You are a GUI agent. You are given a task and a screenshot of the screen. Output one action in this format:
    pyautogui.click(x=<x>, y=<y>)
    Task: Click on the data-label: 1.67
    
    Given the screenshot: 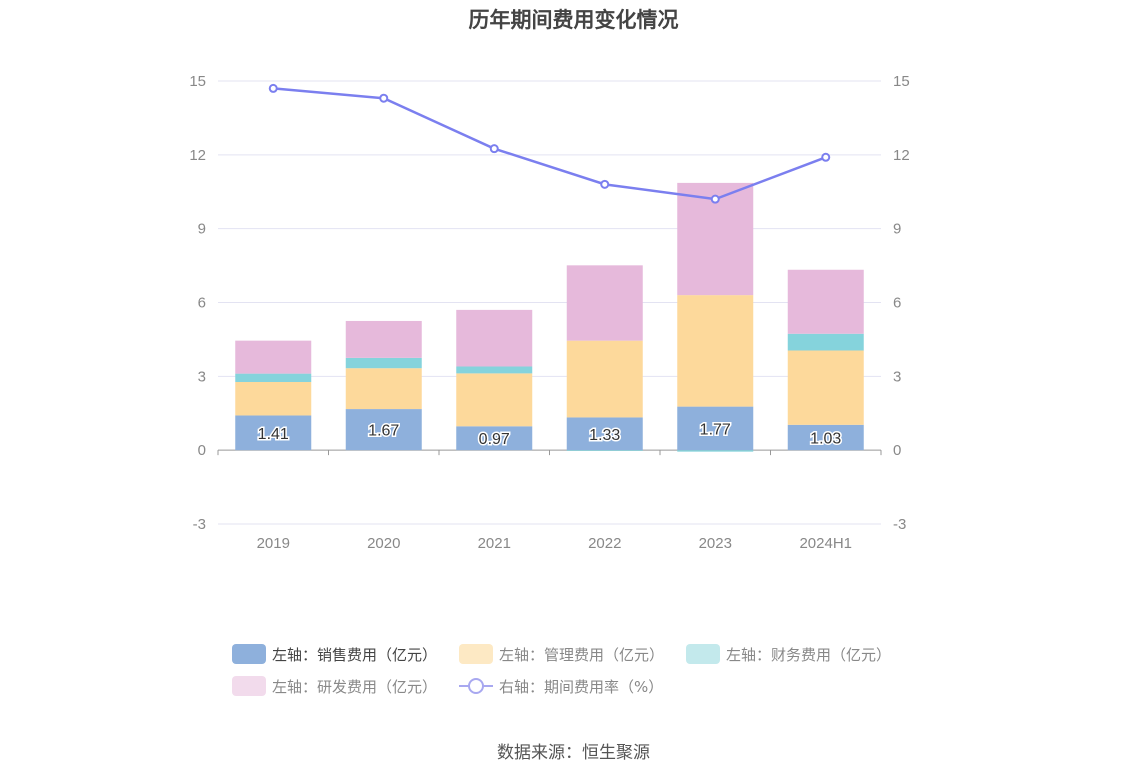 What is the action you would take?
    pyautogui.click(x=383, y=431)
    